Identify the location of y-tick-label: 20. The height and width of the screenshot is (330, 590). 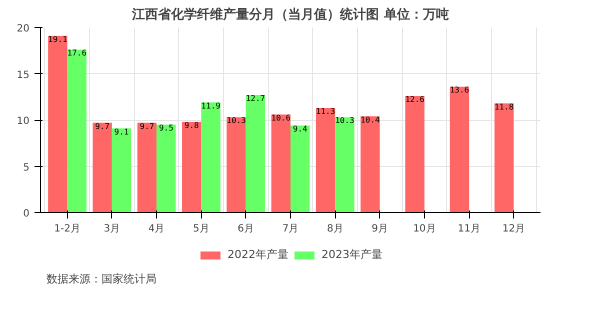
(23, 29).